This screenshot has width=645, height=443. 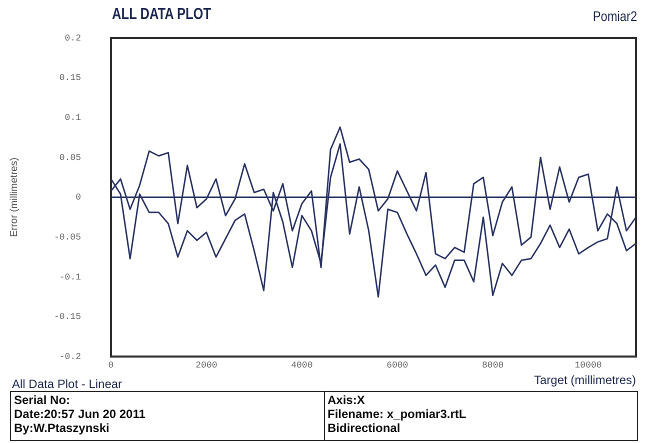 I want to click on y-tick-label: 0.05, so click(x=70, y=157).